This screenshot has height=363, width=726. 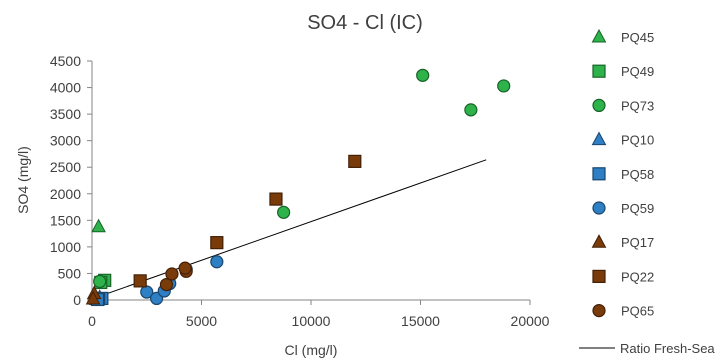 I want to click on legend-swatch-pq22, so click(x=599, y=276).